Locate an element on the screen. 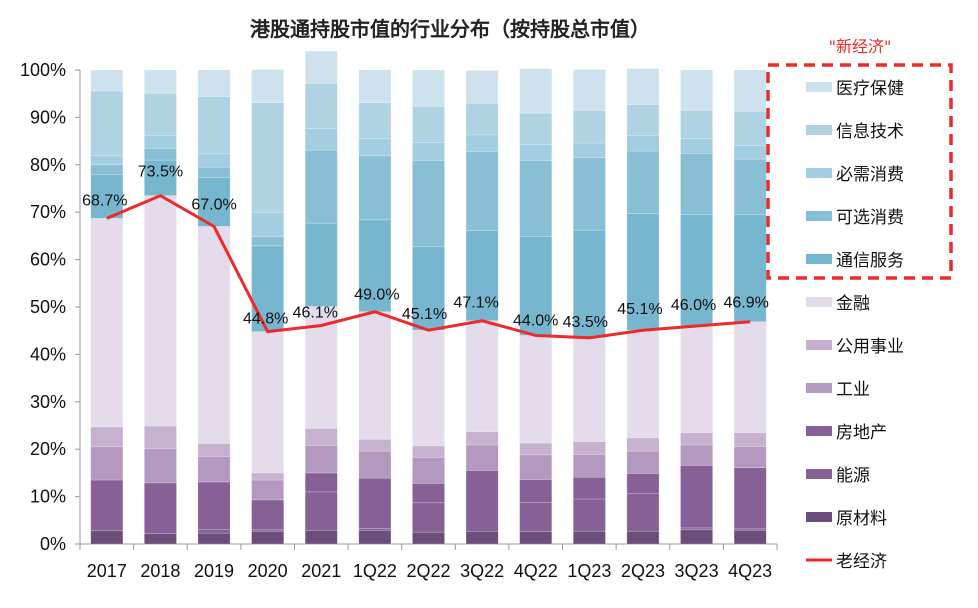 This screenshot has width=978, height=608. y-tick-label: 80% is located at coordinates (48, 165).